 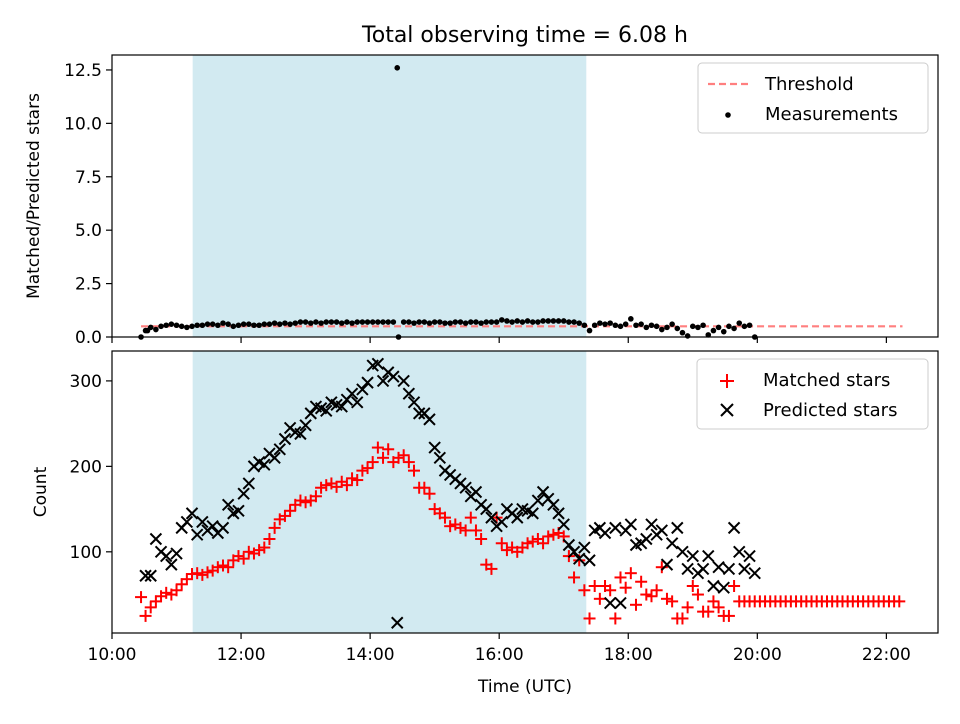 I want to click on legend-matched-swatch, so click(x=727, y=381).